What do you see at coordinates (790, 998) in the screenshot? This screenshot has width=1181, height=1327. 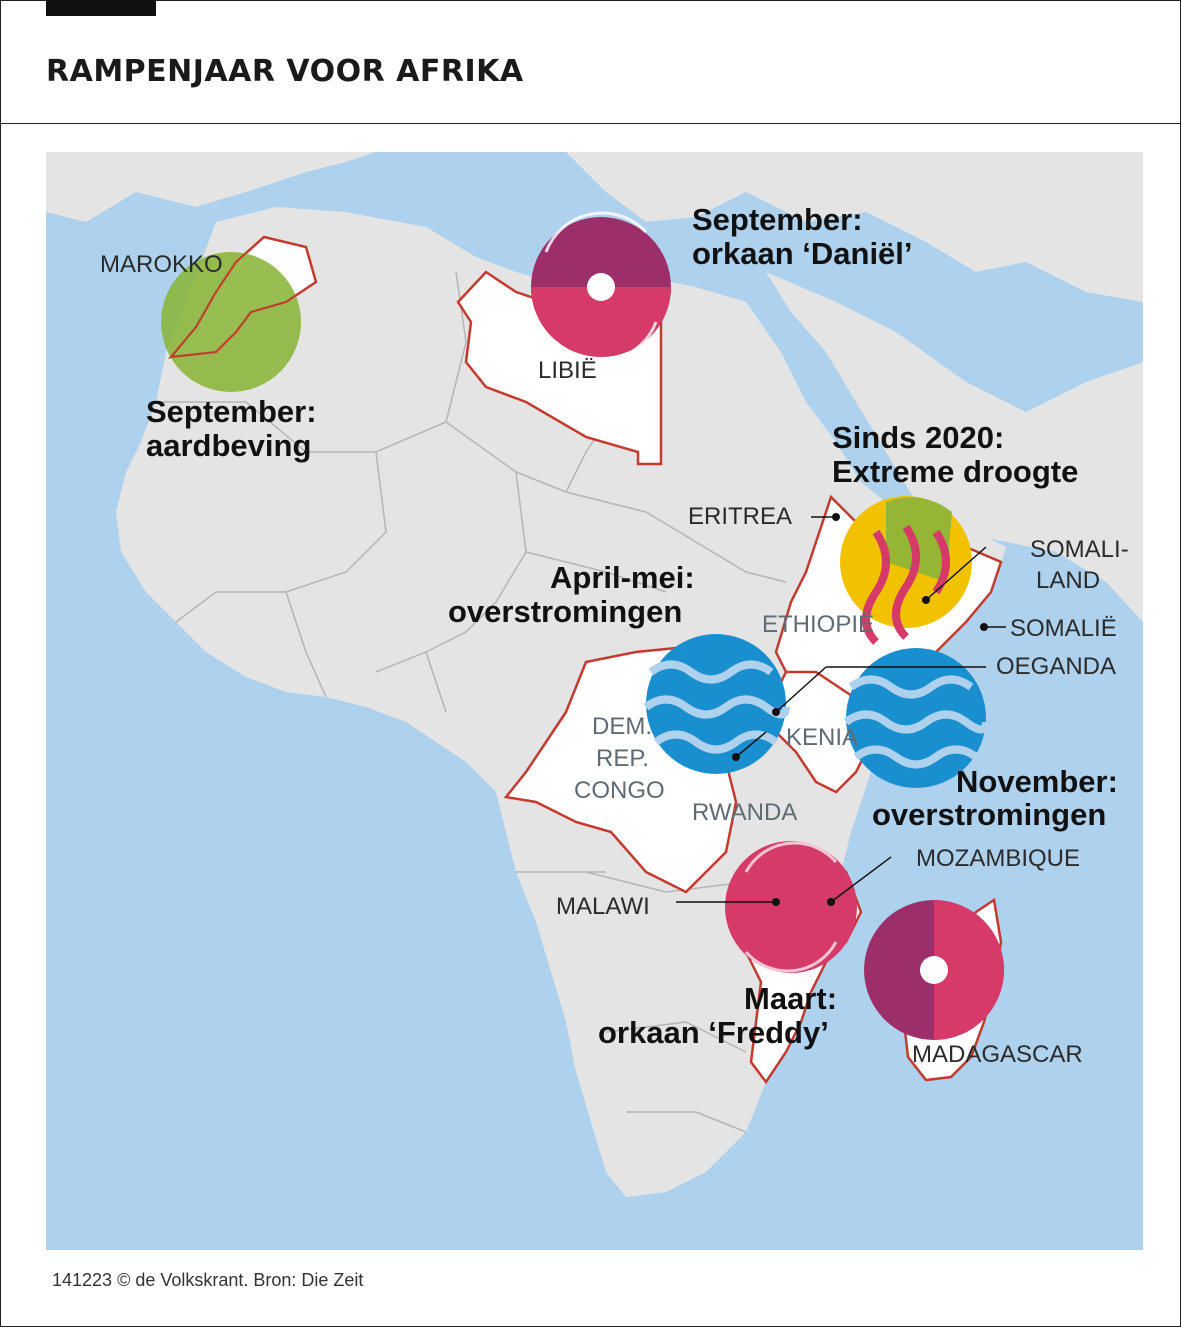 I see `event-maart-line1: Maart:` at bounding box center [790, 998].